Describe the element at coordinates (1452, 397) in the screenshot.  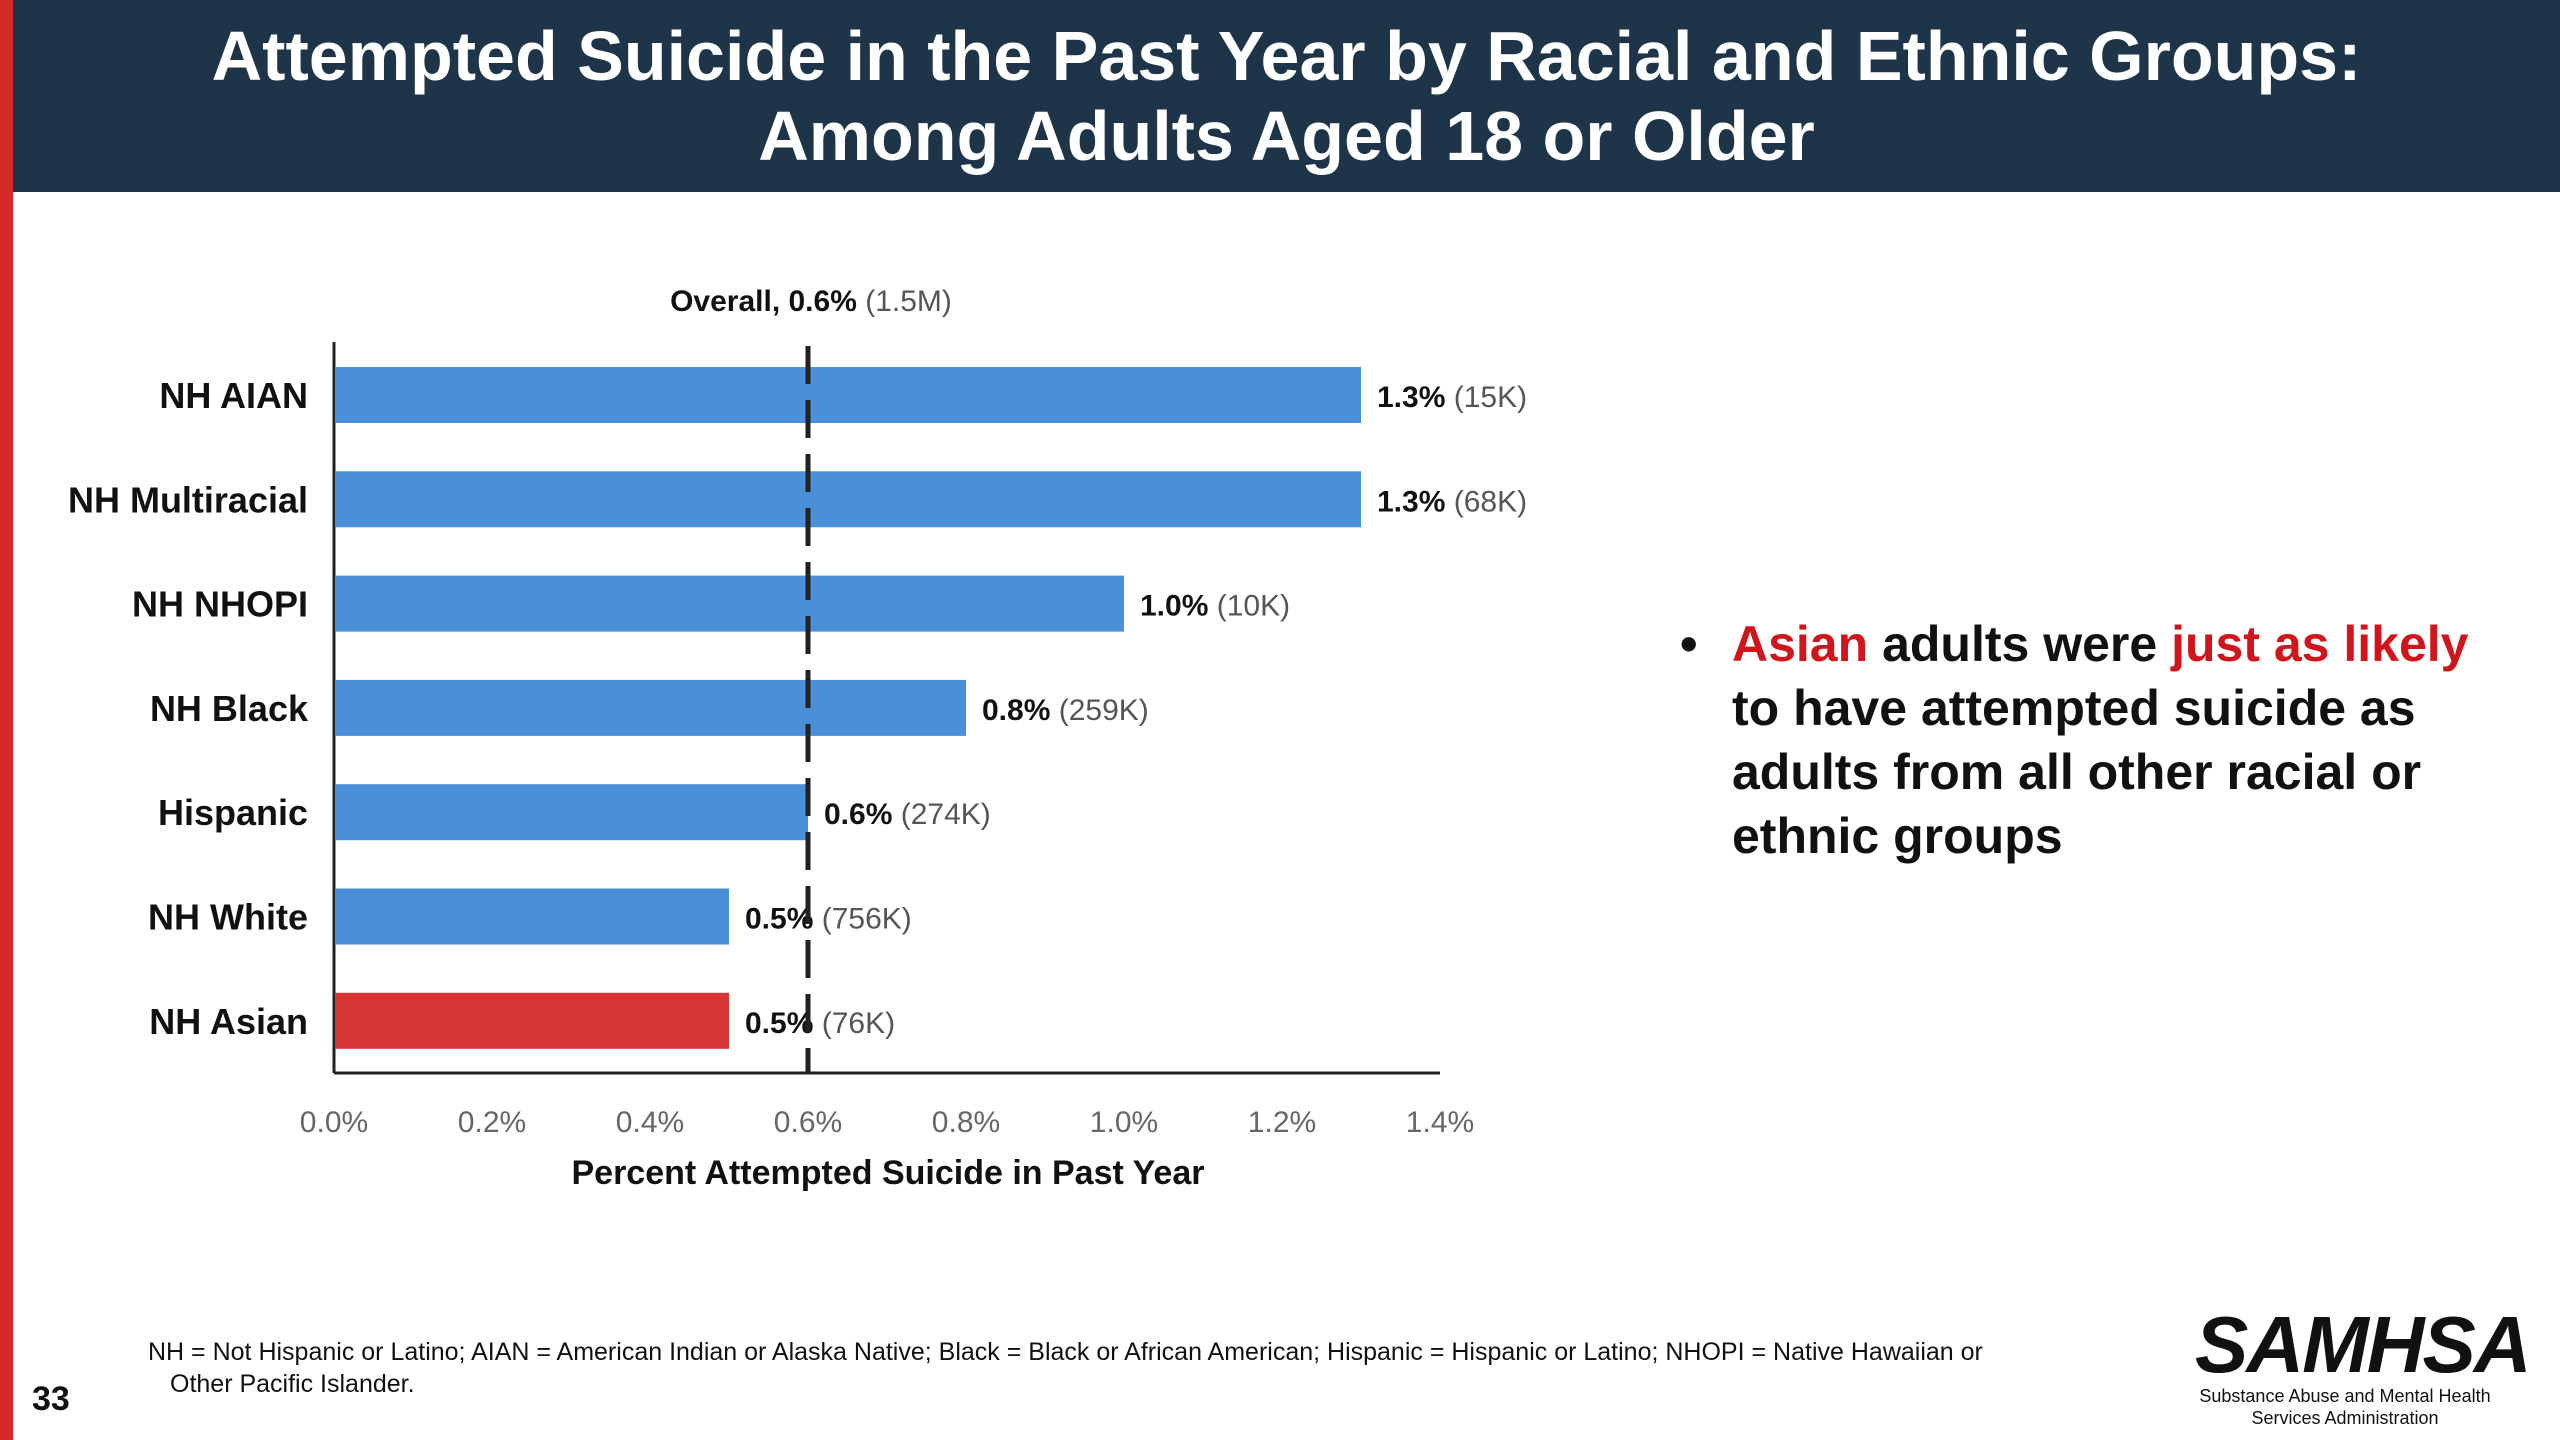
I see `data-label-0: 1.3% (15K)` at that location.